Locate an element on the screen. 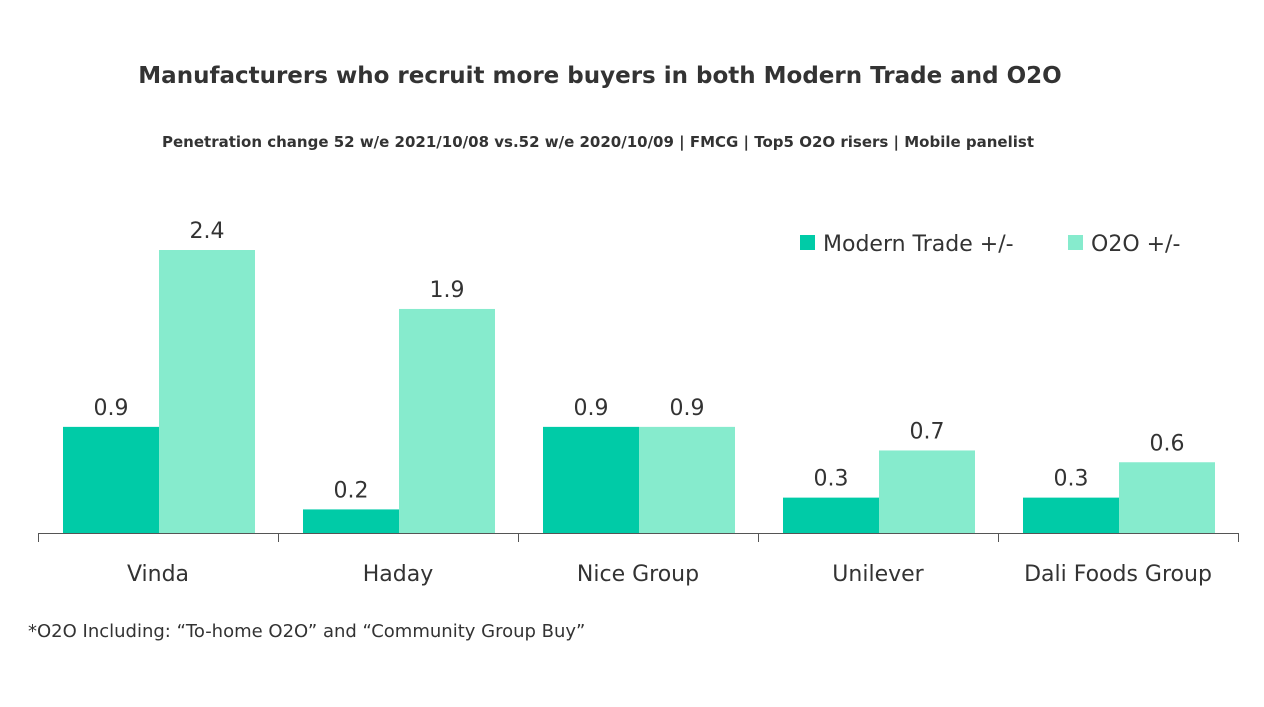 The image size is (1264, 707). data-label: 1.9 is located at coordinates (447, 290).